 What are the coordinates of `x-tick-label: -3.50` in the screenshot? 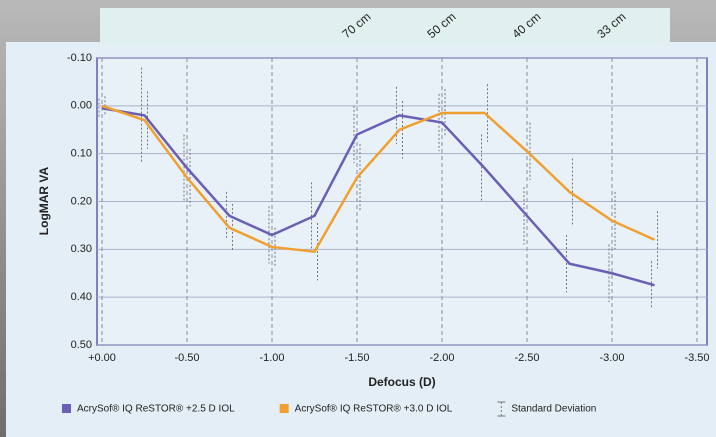 It's located at (696, 358).